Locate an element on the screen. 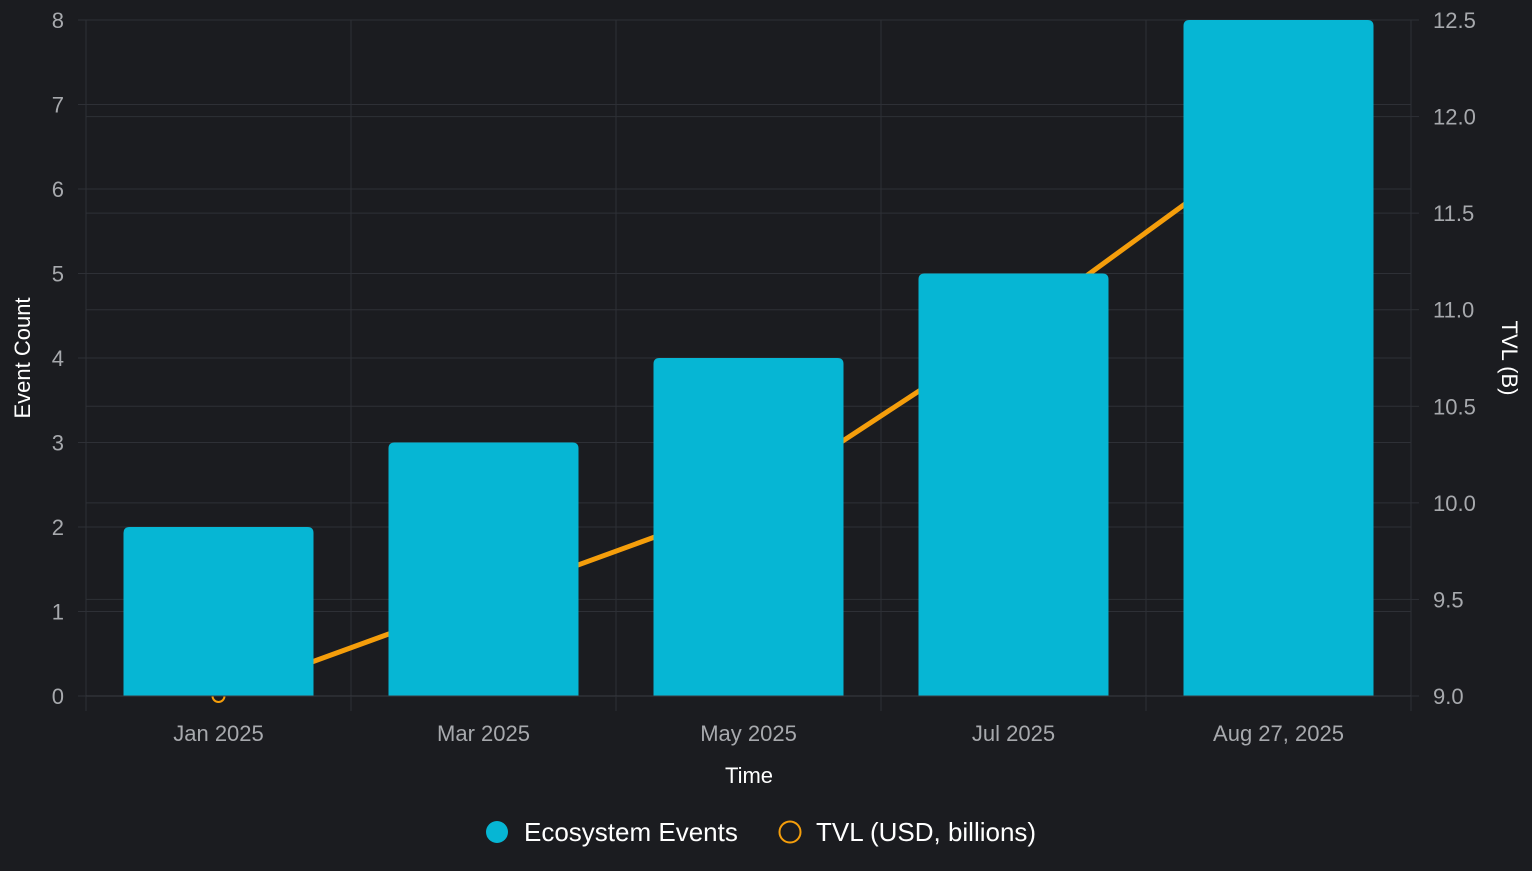  y-right-tick-label: 10.0 is located at coordinates (1454, 503).